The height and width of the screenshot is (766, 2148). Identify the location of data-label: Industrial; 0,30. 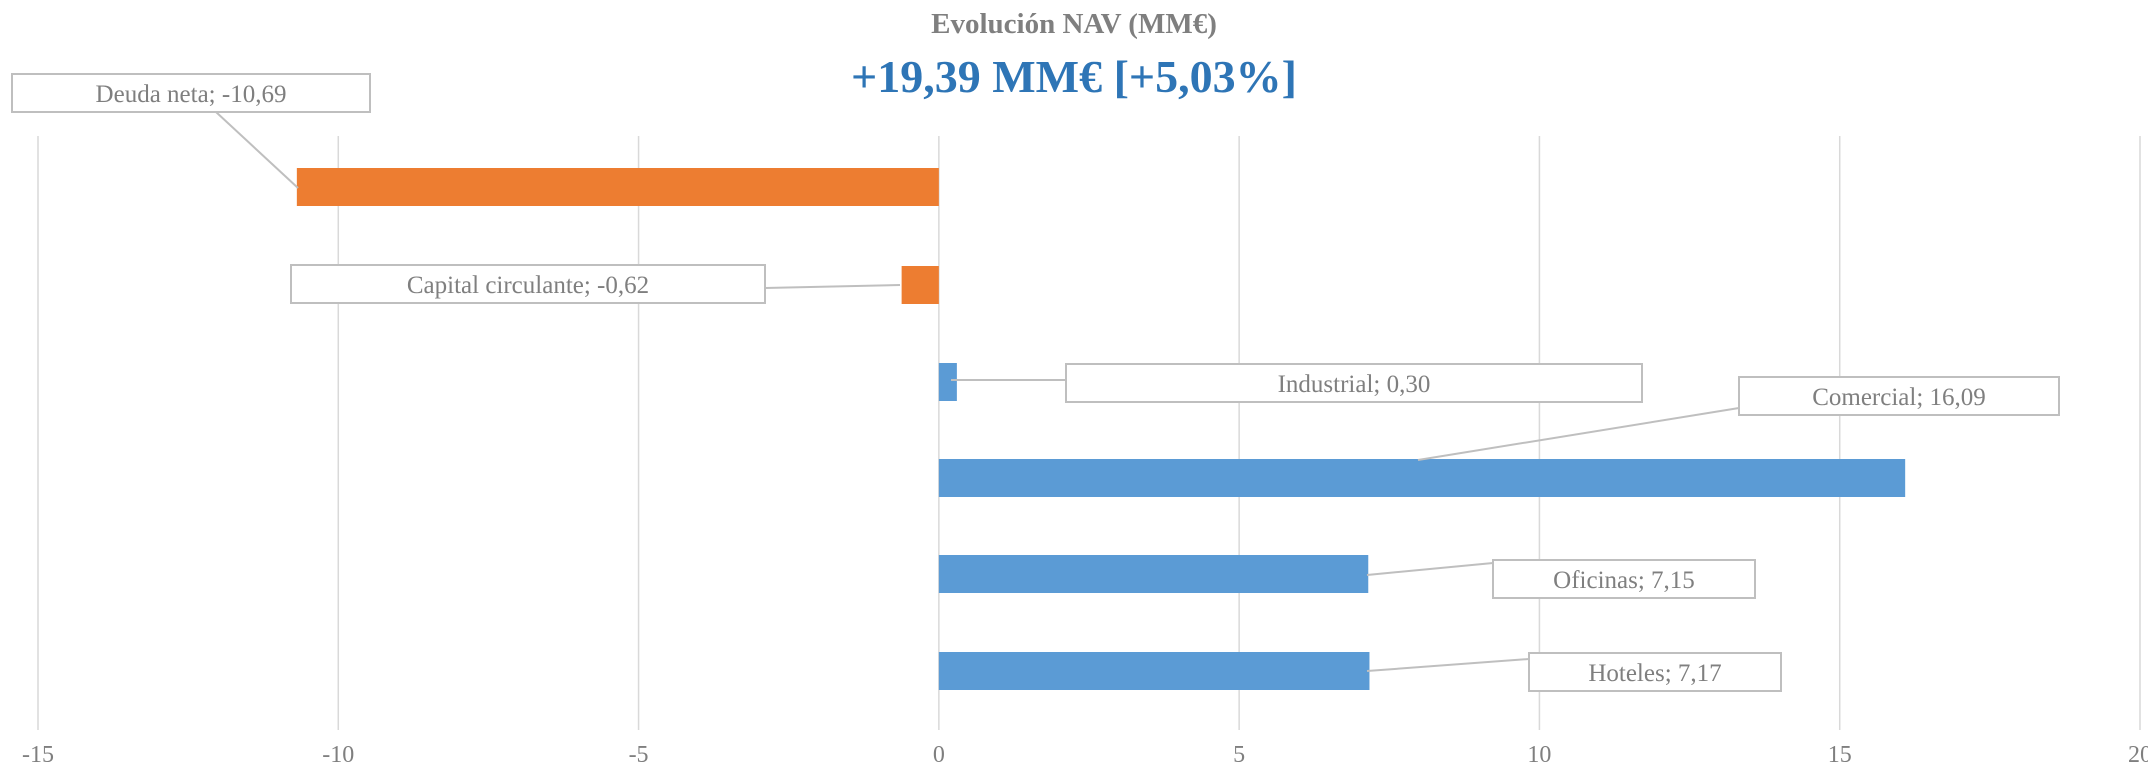
(1354, 384).